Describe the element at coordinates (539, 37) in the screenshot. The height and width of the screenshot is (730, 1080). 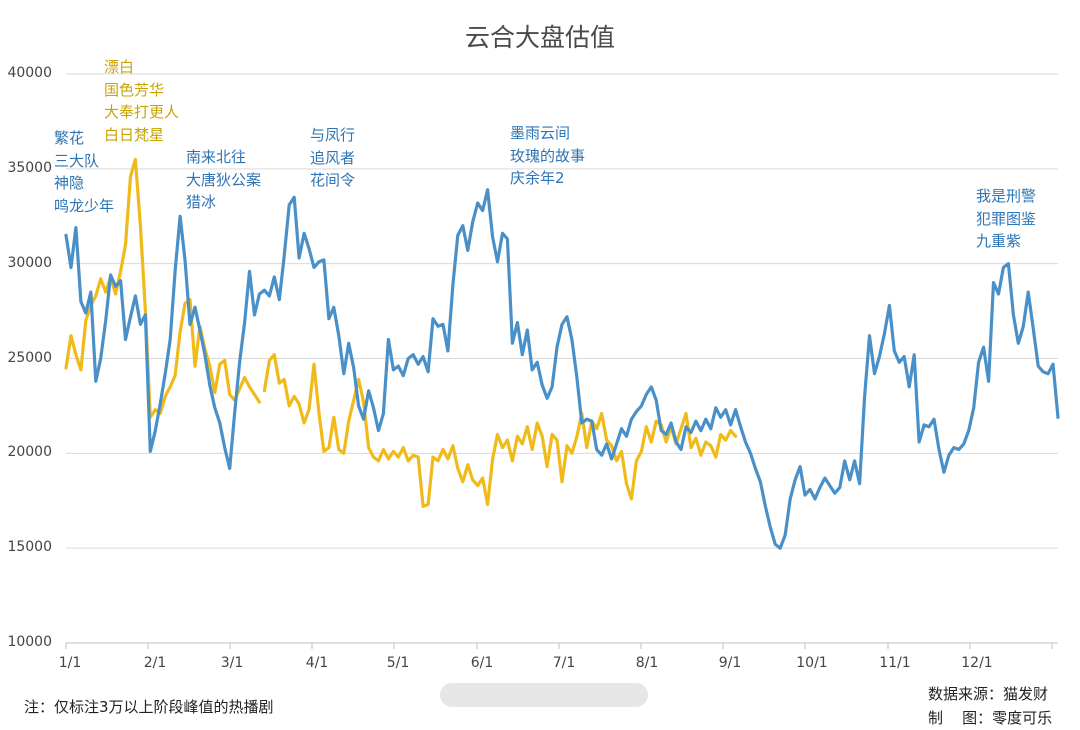
I see `chart-title: 云合大盘估值` at that location.